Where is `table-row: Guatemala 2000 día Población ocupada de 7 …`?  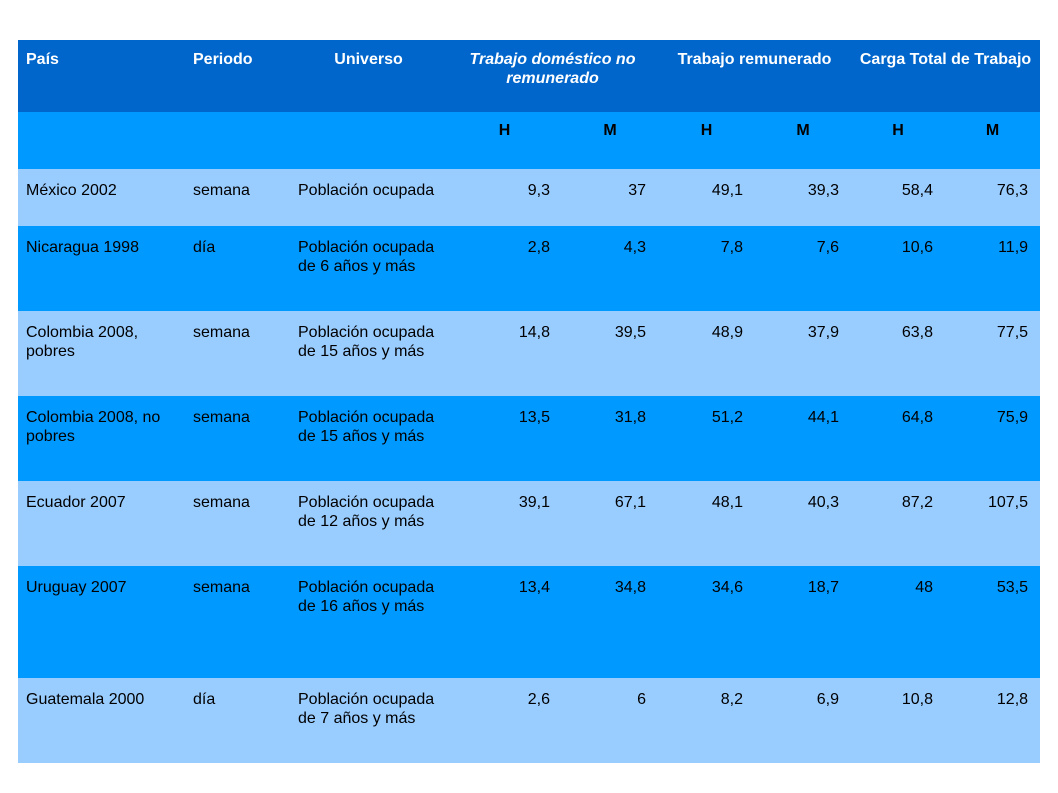
table-row: Guatemala 2000 día Población ocupada de 7 … is located at coordinates (529, 720).